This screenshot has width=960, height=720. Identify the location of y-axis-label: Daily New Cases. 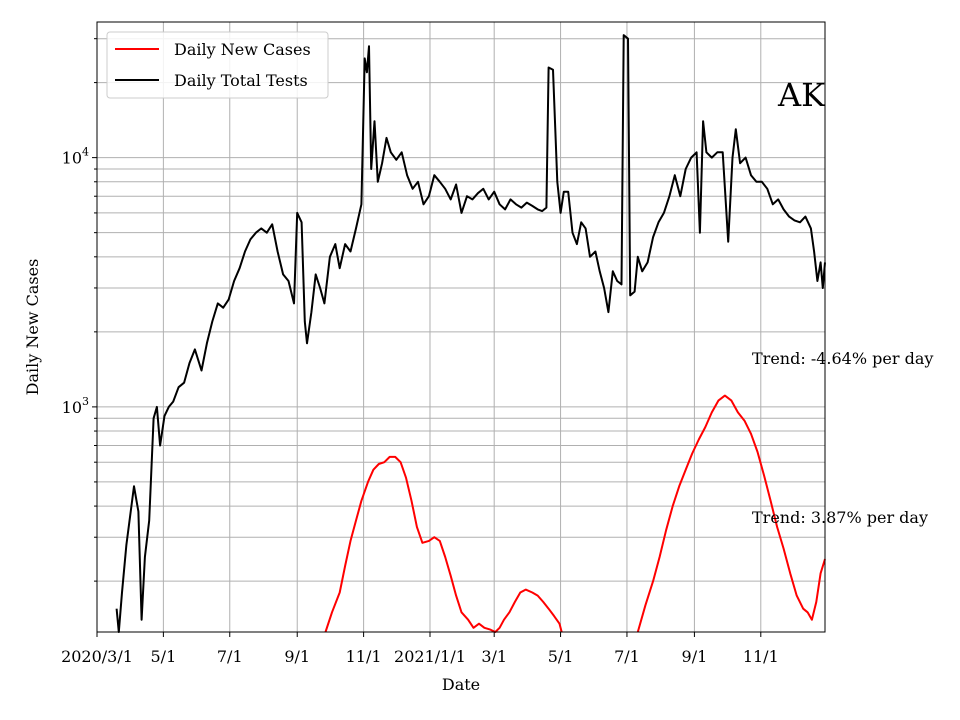
(32, 327).